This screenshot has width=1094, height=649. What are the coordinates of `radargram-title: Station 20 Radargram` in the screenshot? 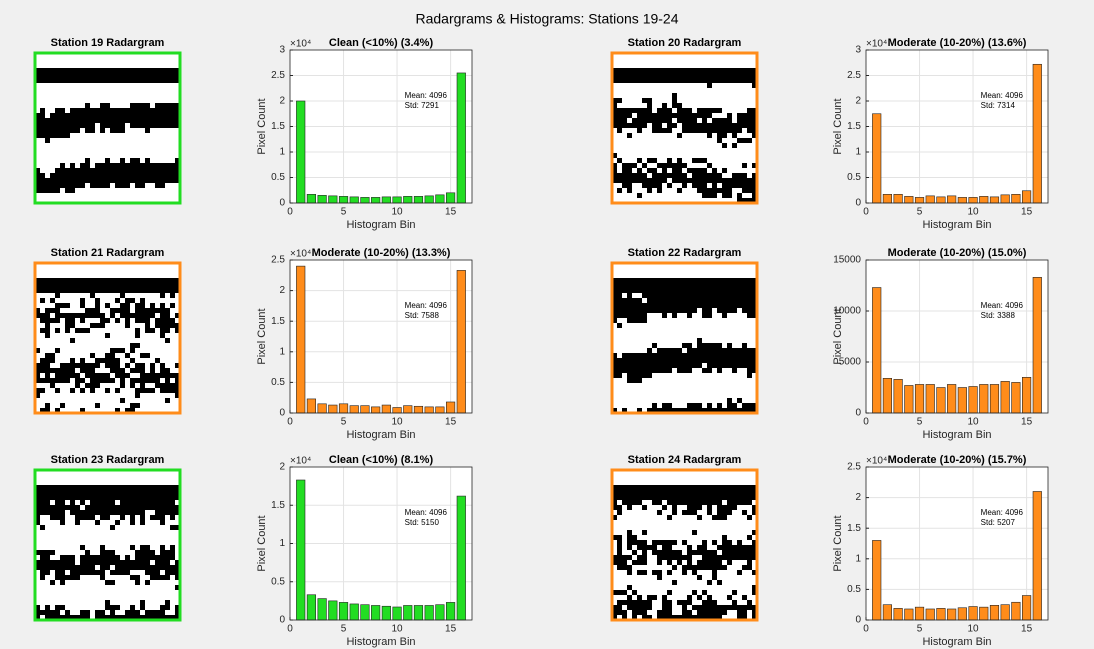 It's located at (685, 43).